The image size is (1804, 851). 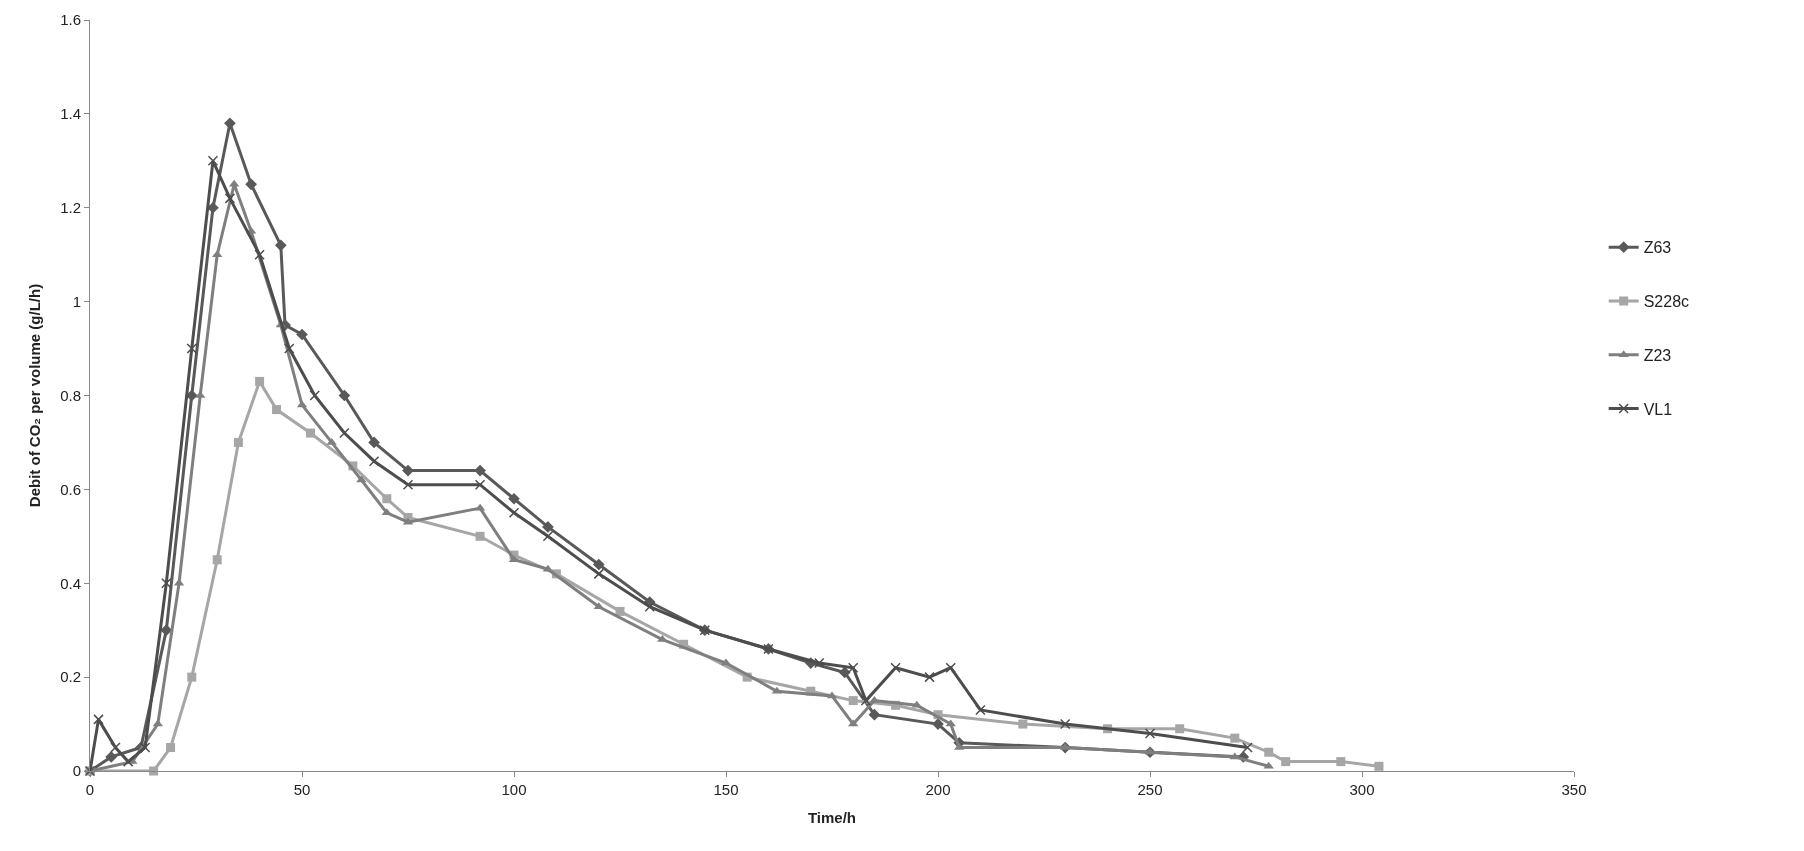 I want to click on legend-label: Z63, so click(x=1657, y=248).